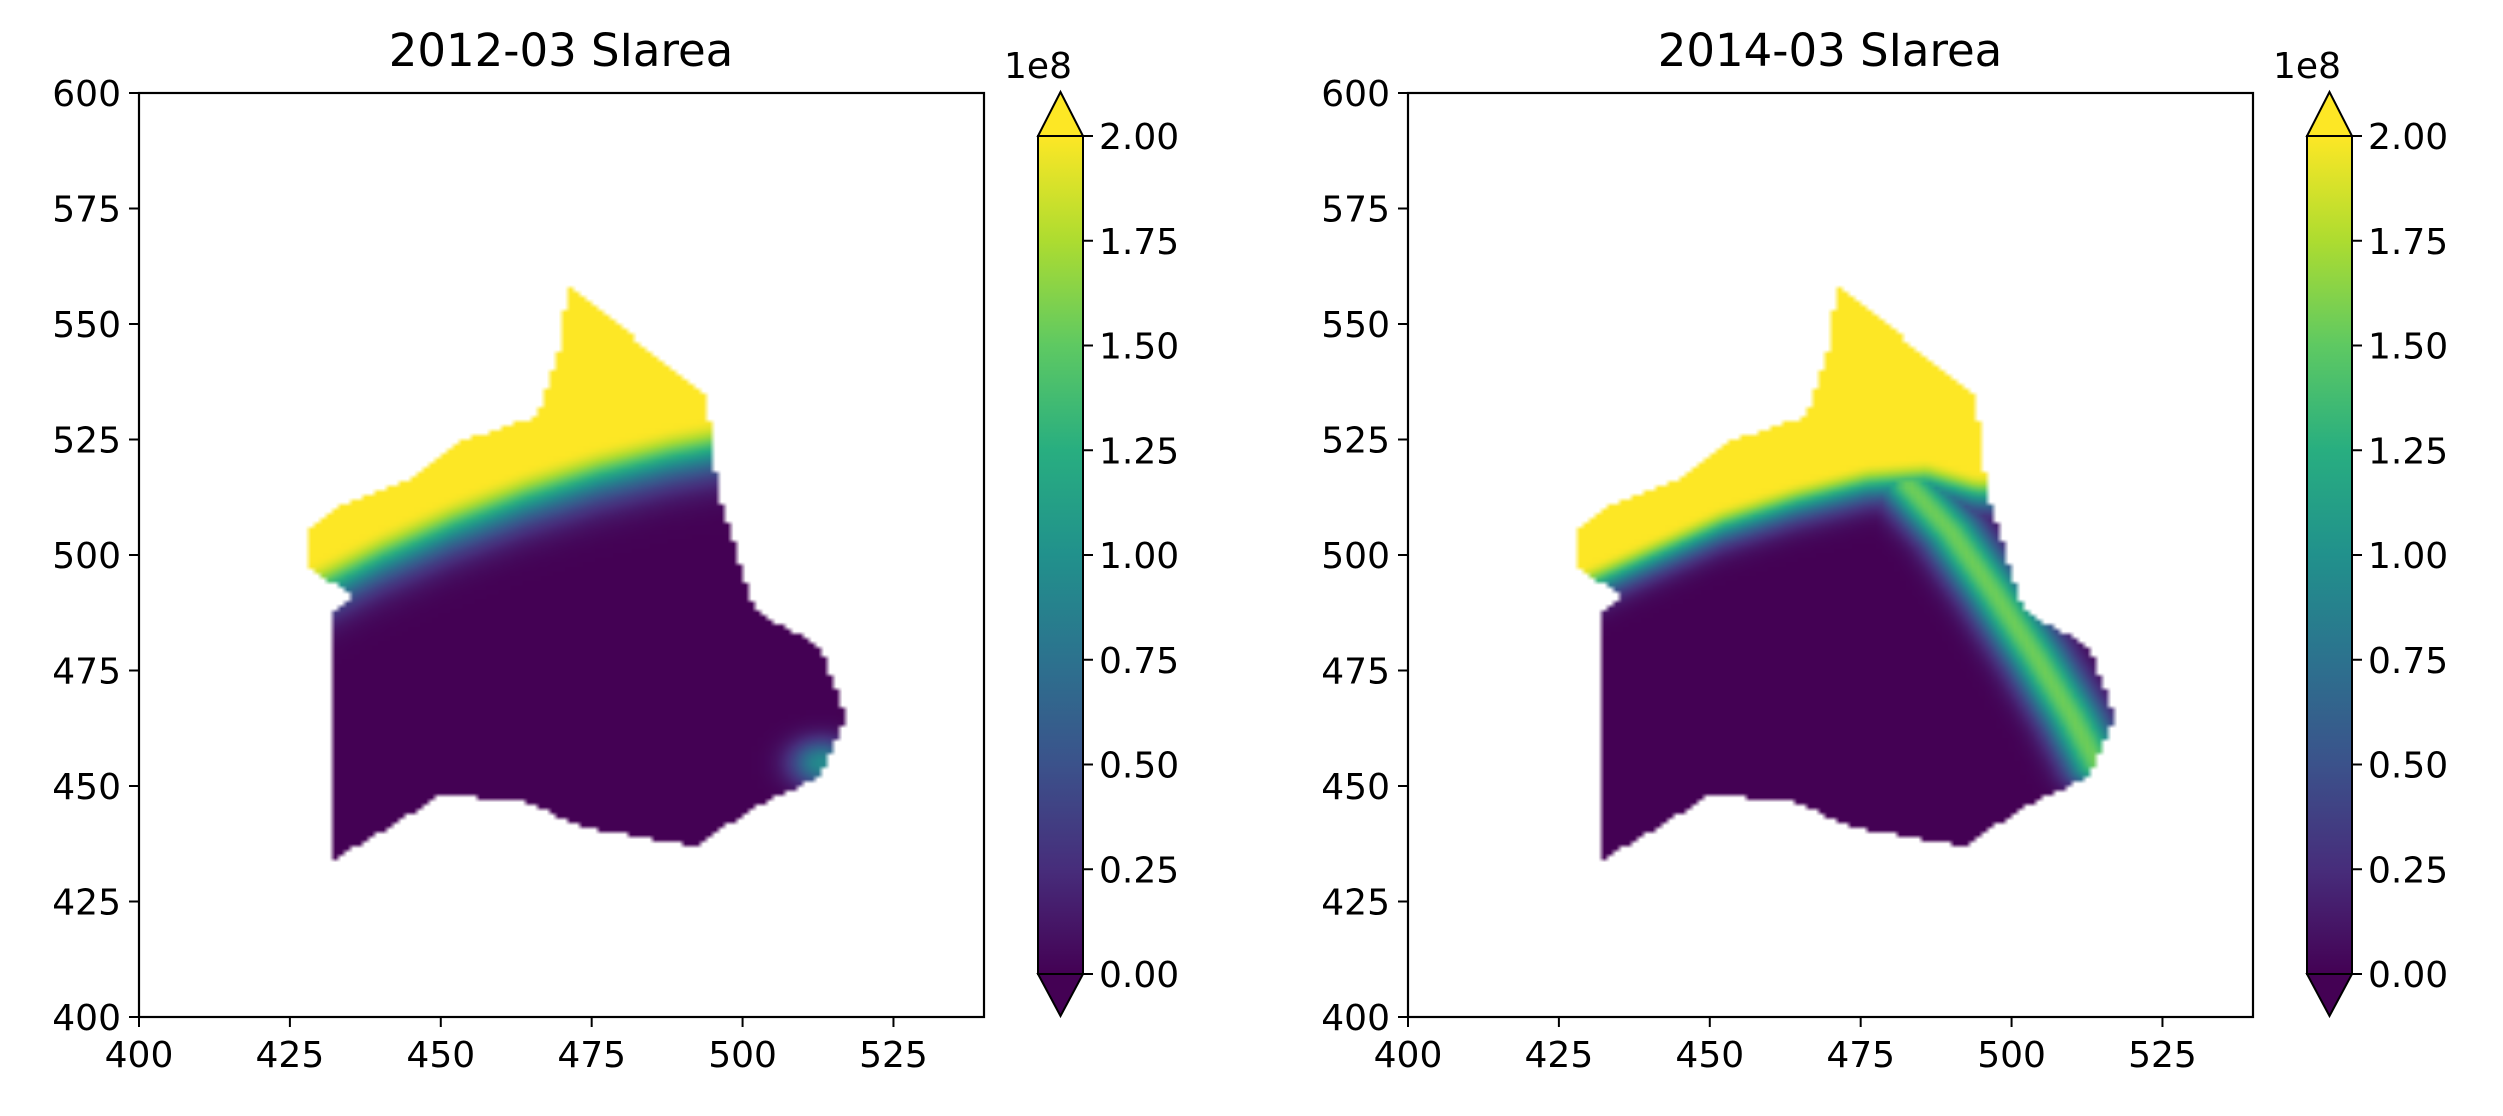  I want to click on panel-1-colorbar-ticks: 0.00 0.25 0.50 0.75 1.00 1.25 1.50 1.75 2.00, so click(1131, 556).